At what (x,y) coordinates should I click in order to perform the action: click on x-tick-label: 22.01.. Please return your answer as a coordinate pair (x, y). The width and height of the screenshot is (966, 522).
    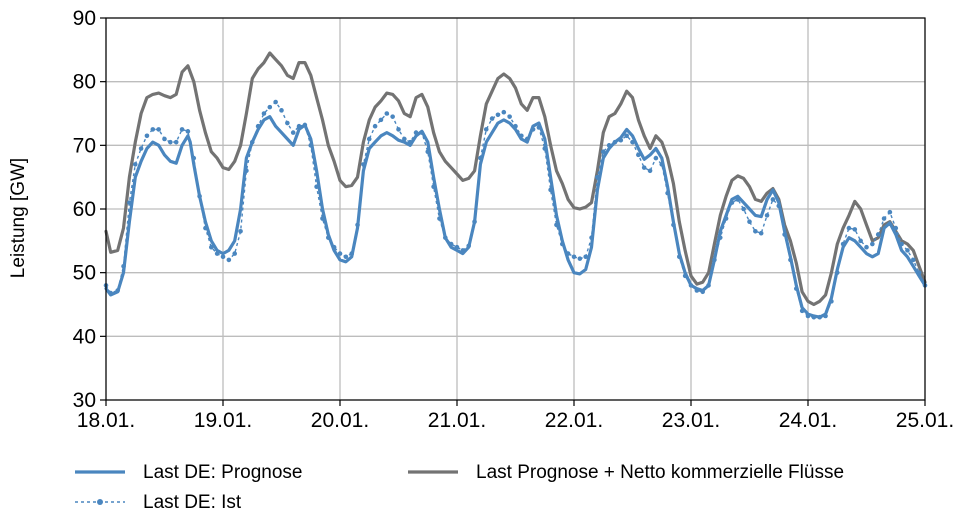
    Looking at the image, I should click on (574, 420).